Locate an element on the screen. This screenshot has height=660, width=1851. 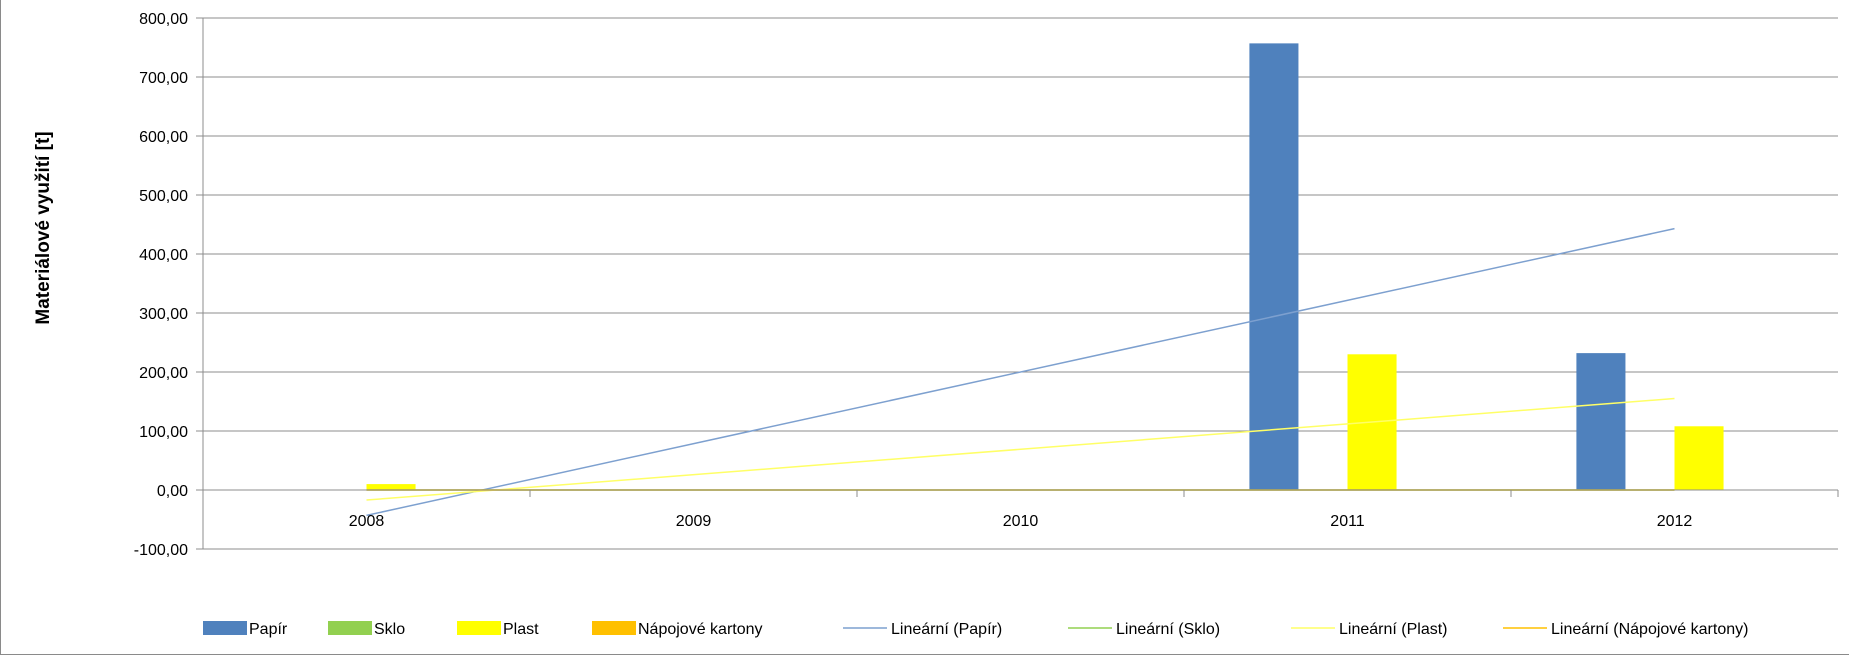
x-tick-labels: 2008 2009 2010 2011 2012 is located at coordinates (1021, 521).